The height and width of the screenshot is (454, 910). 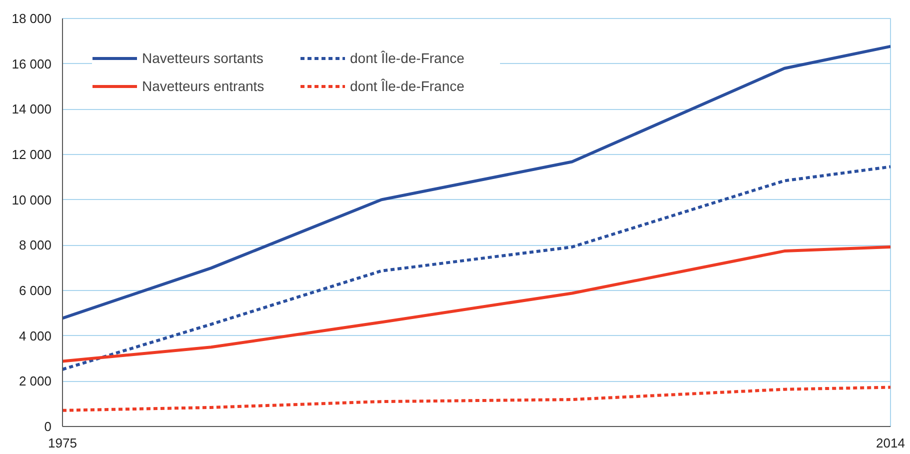 What do you see at coordinates (204, 86) in the screenshot?
I see `legend-label: Navetteurs entrants` at bounding box center [204, 86].